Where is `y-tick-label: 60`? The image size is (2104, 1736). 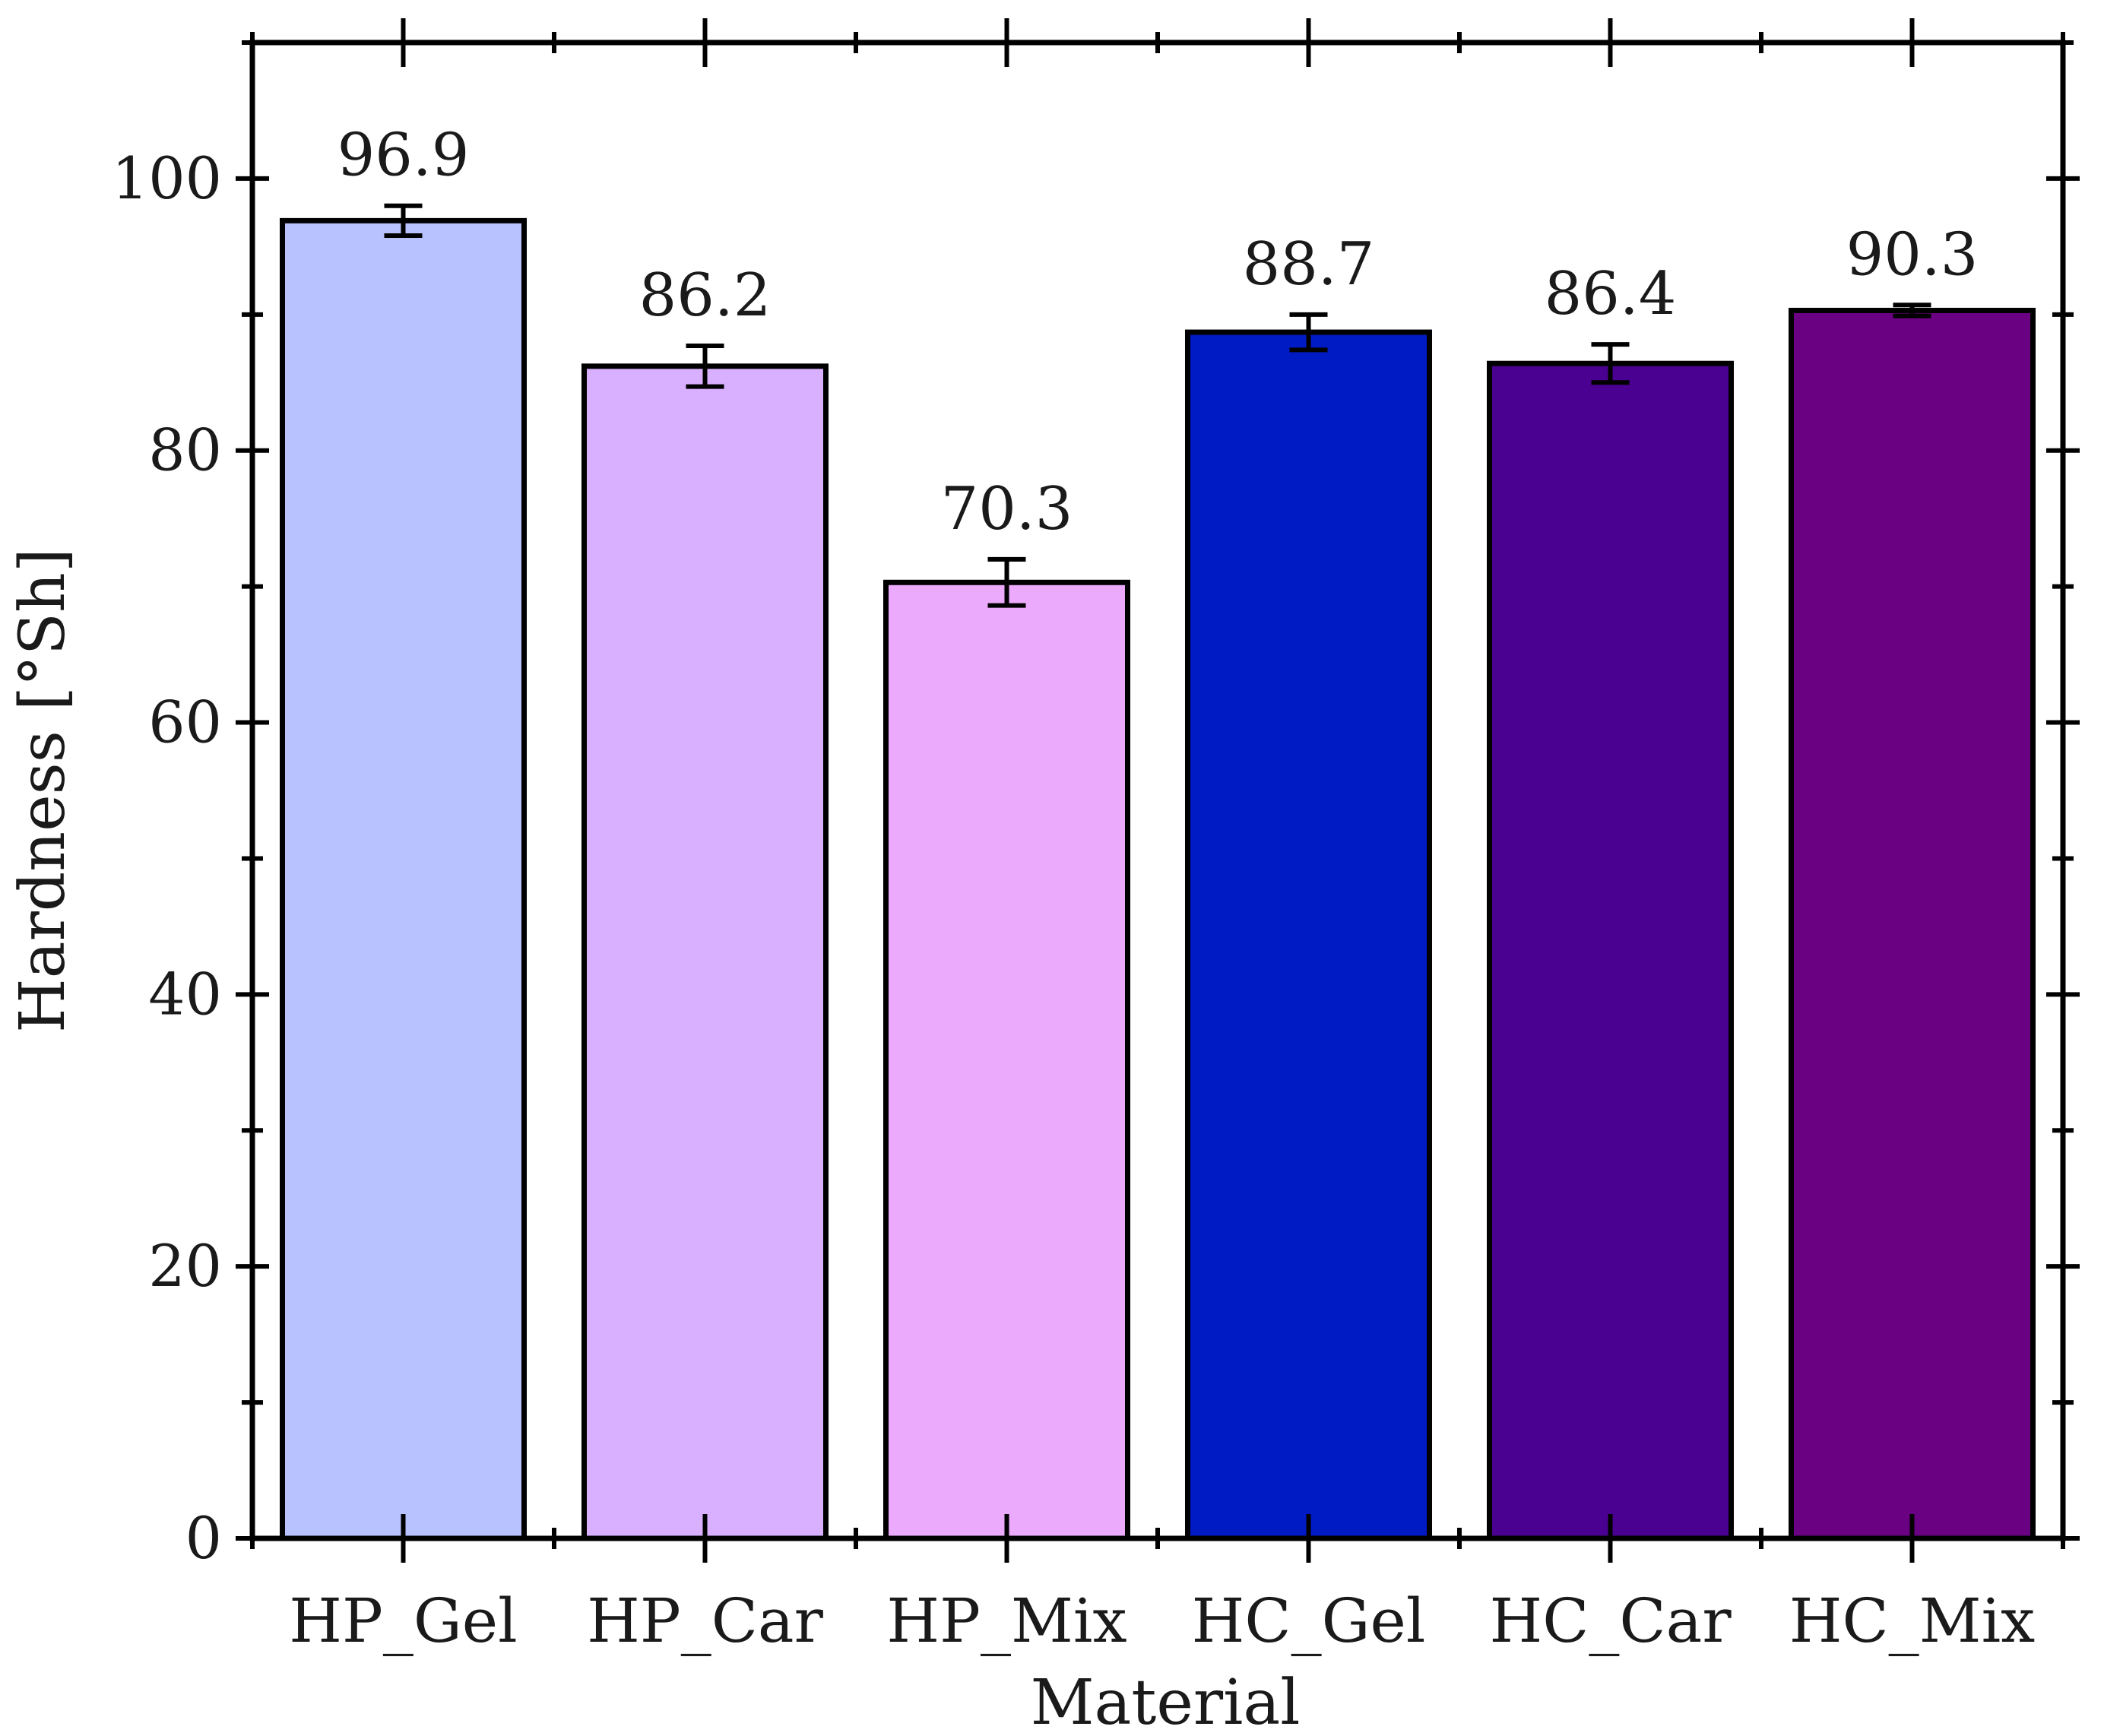
y-tick-label: 60 is located at coordinates (185, 722).